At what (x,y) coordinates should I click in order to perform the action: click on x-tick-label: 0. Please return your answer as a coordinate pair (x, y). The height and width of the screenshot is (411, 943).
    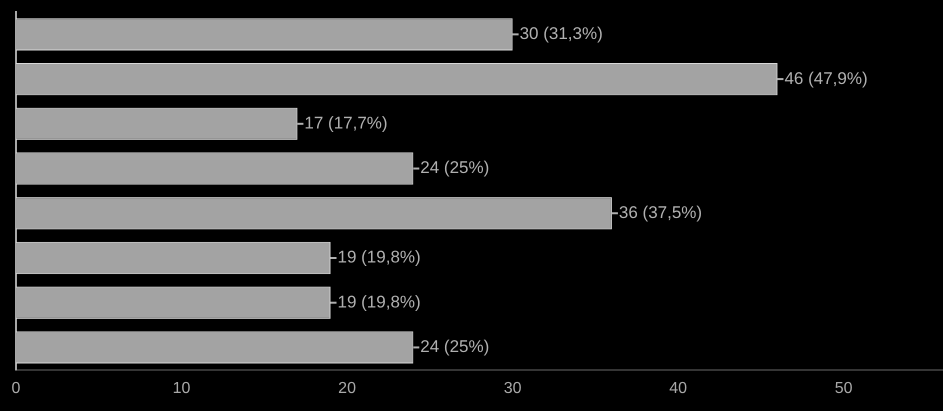
    Looking at the image, I should click on (16, 388).